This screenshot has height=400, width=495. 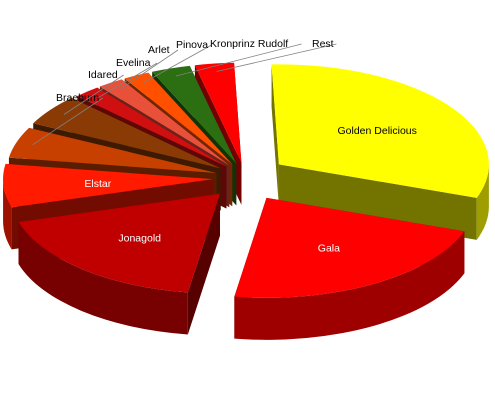 I want to click on leader-line-idared, so click(x=93, y=94).